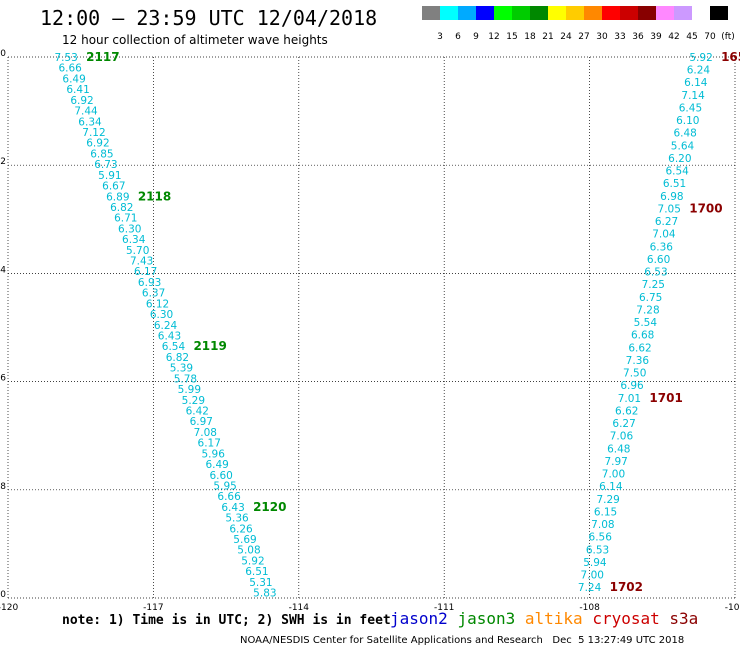 Image resolution: width=740 pixels, height=650 pixels. I want to click on data-label: 6.12, so click(157, 304).